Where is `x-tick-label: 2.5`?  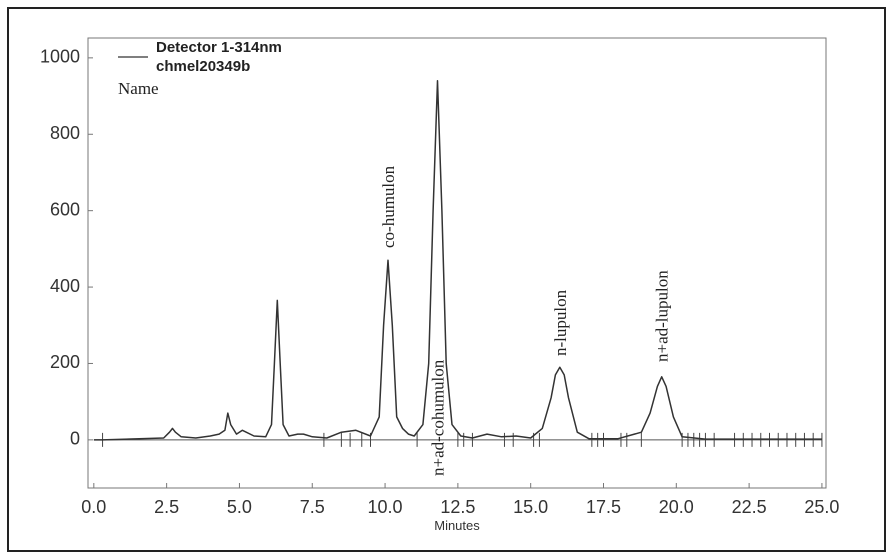 x-tick-label: 2.5 is located at coordinates (166, 507).